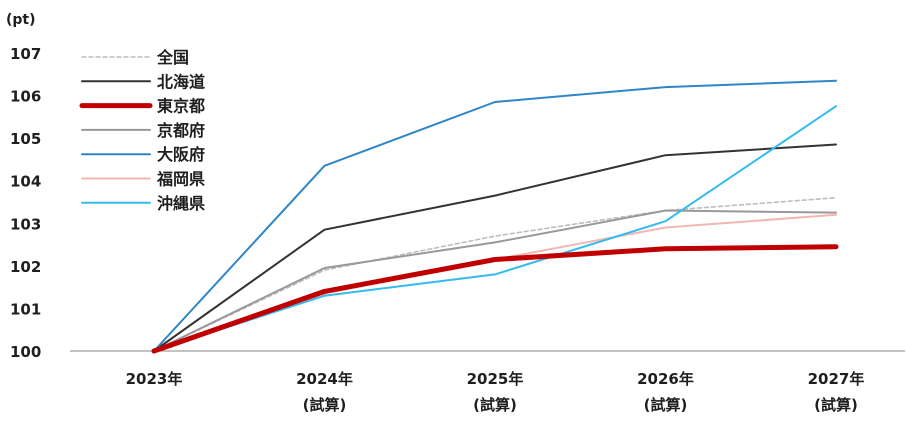 This screenshot has height=421, width=906. I want to click on legend-label: 沖縄県, so click(181, 203).